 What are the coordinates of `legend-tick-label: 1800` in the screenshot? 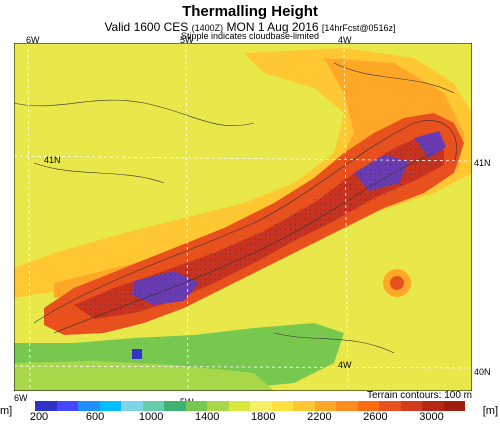 It's located at (263, 417).